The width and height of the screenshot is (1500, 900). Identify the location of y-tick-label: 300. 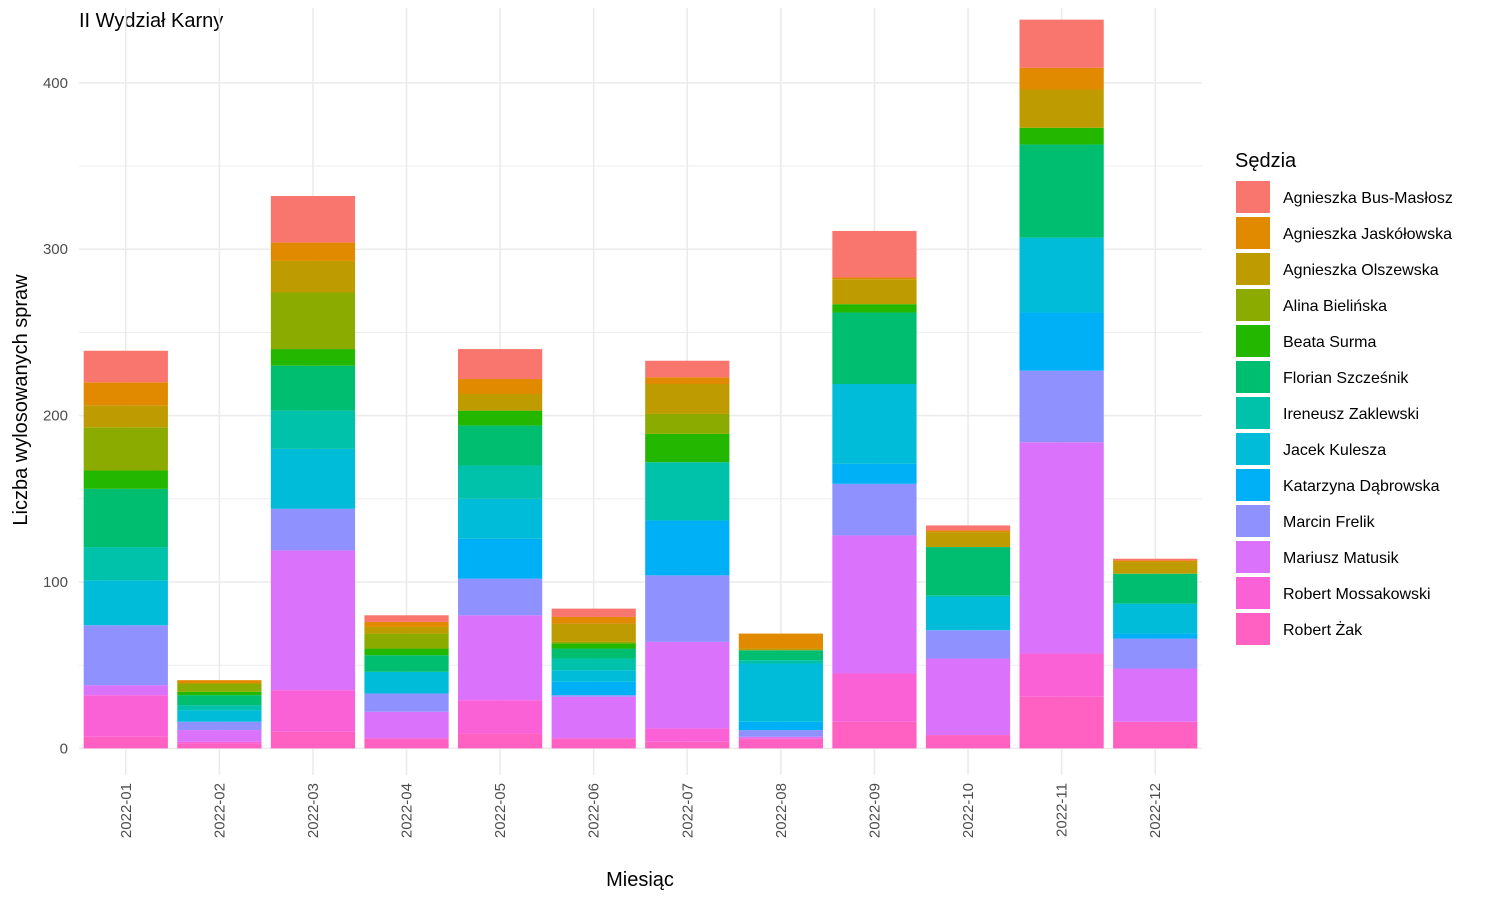
(55, 249).